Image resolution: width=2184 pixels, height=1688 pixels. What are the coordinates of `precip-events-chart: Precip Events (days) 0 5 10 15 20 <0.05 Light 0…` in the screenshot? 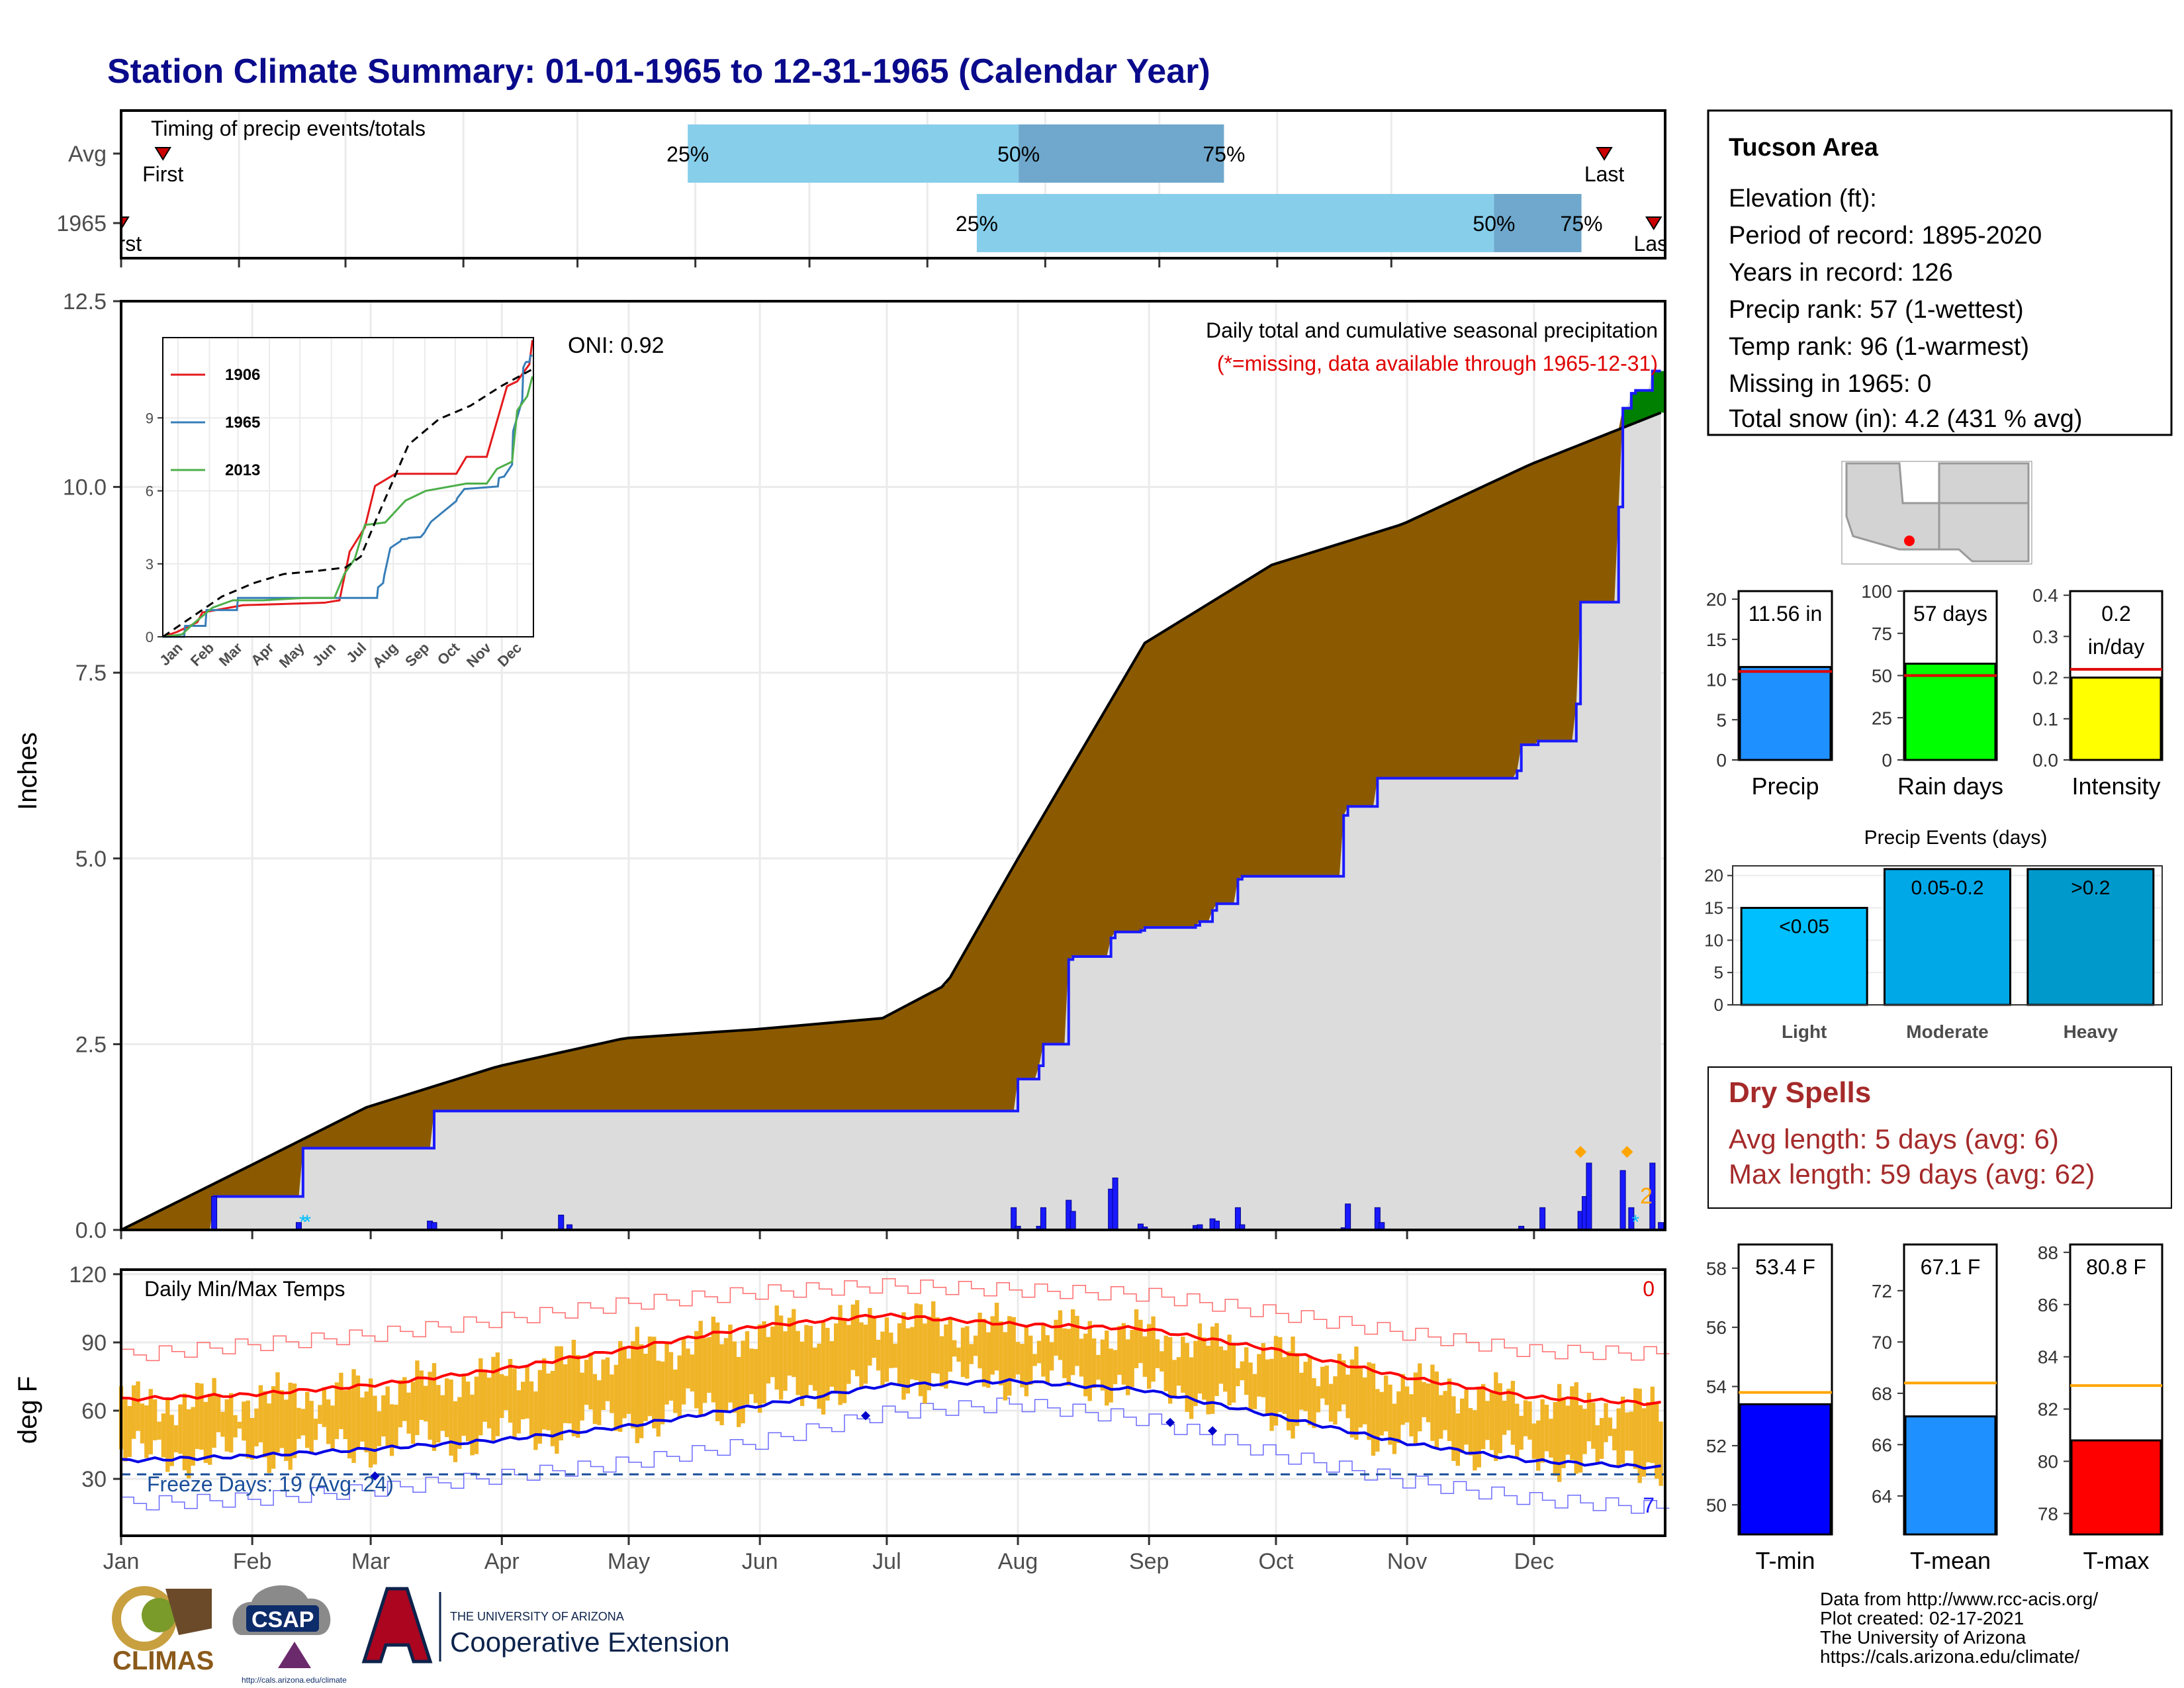 It's located at (1934, 934).